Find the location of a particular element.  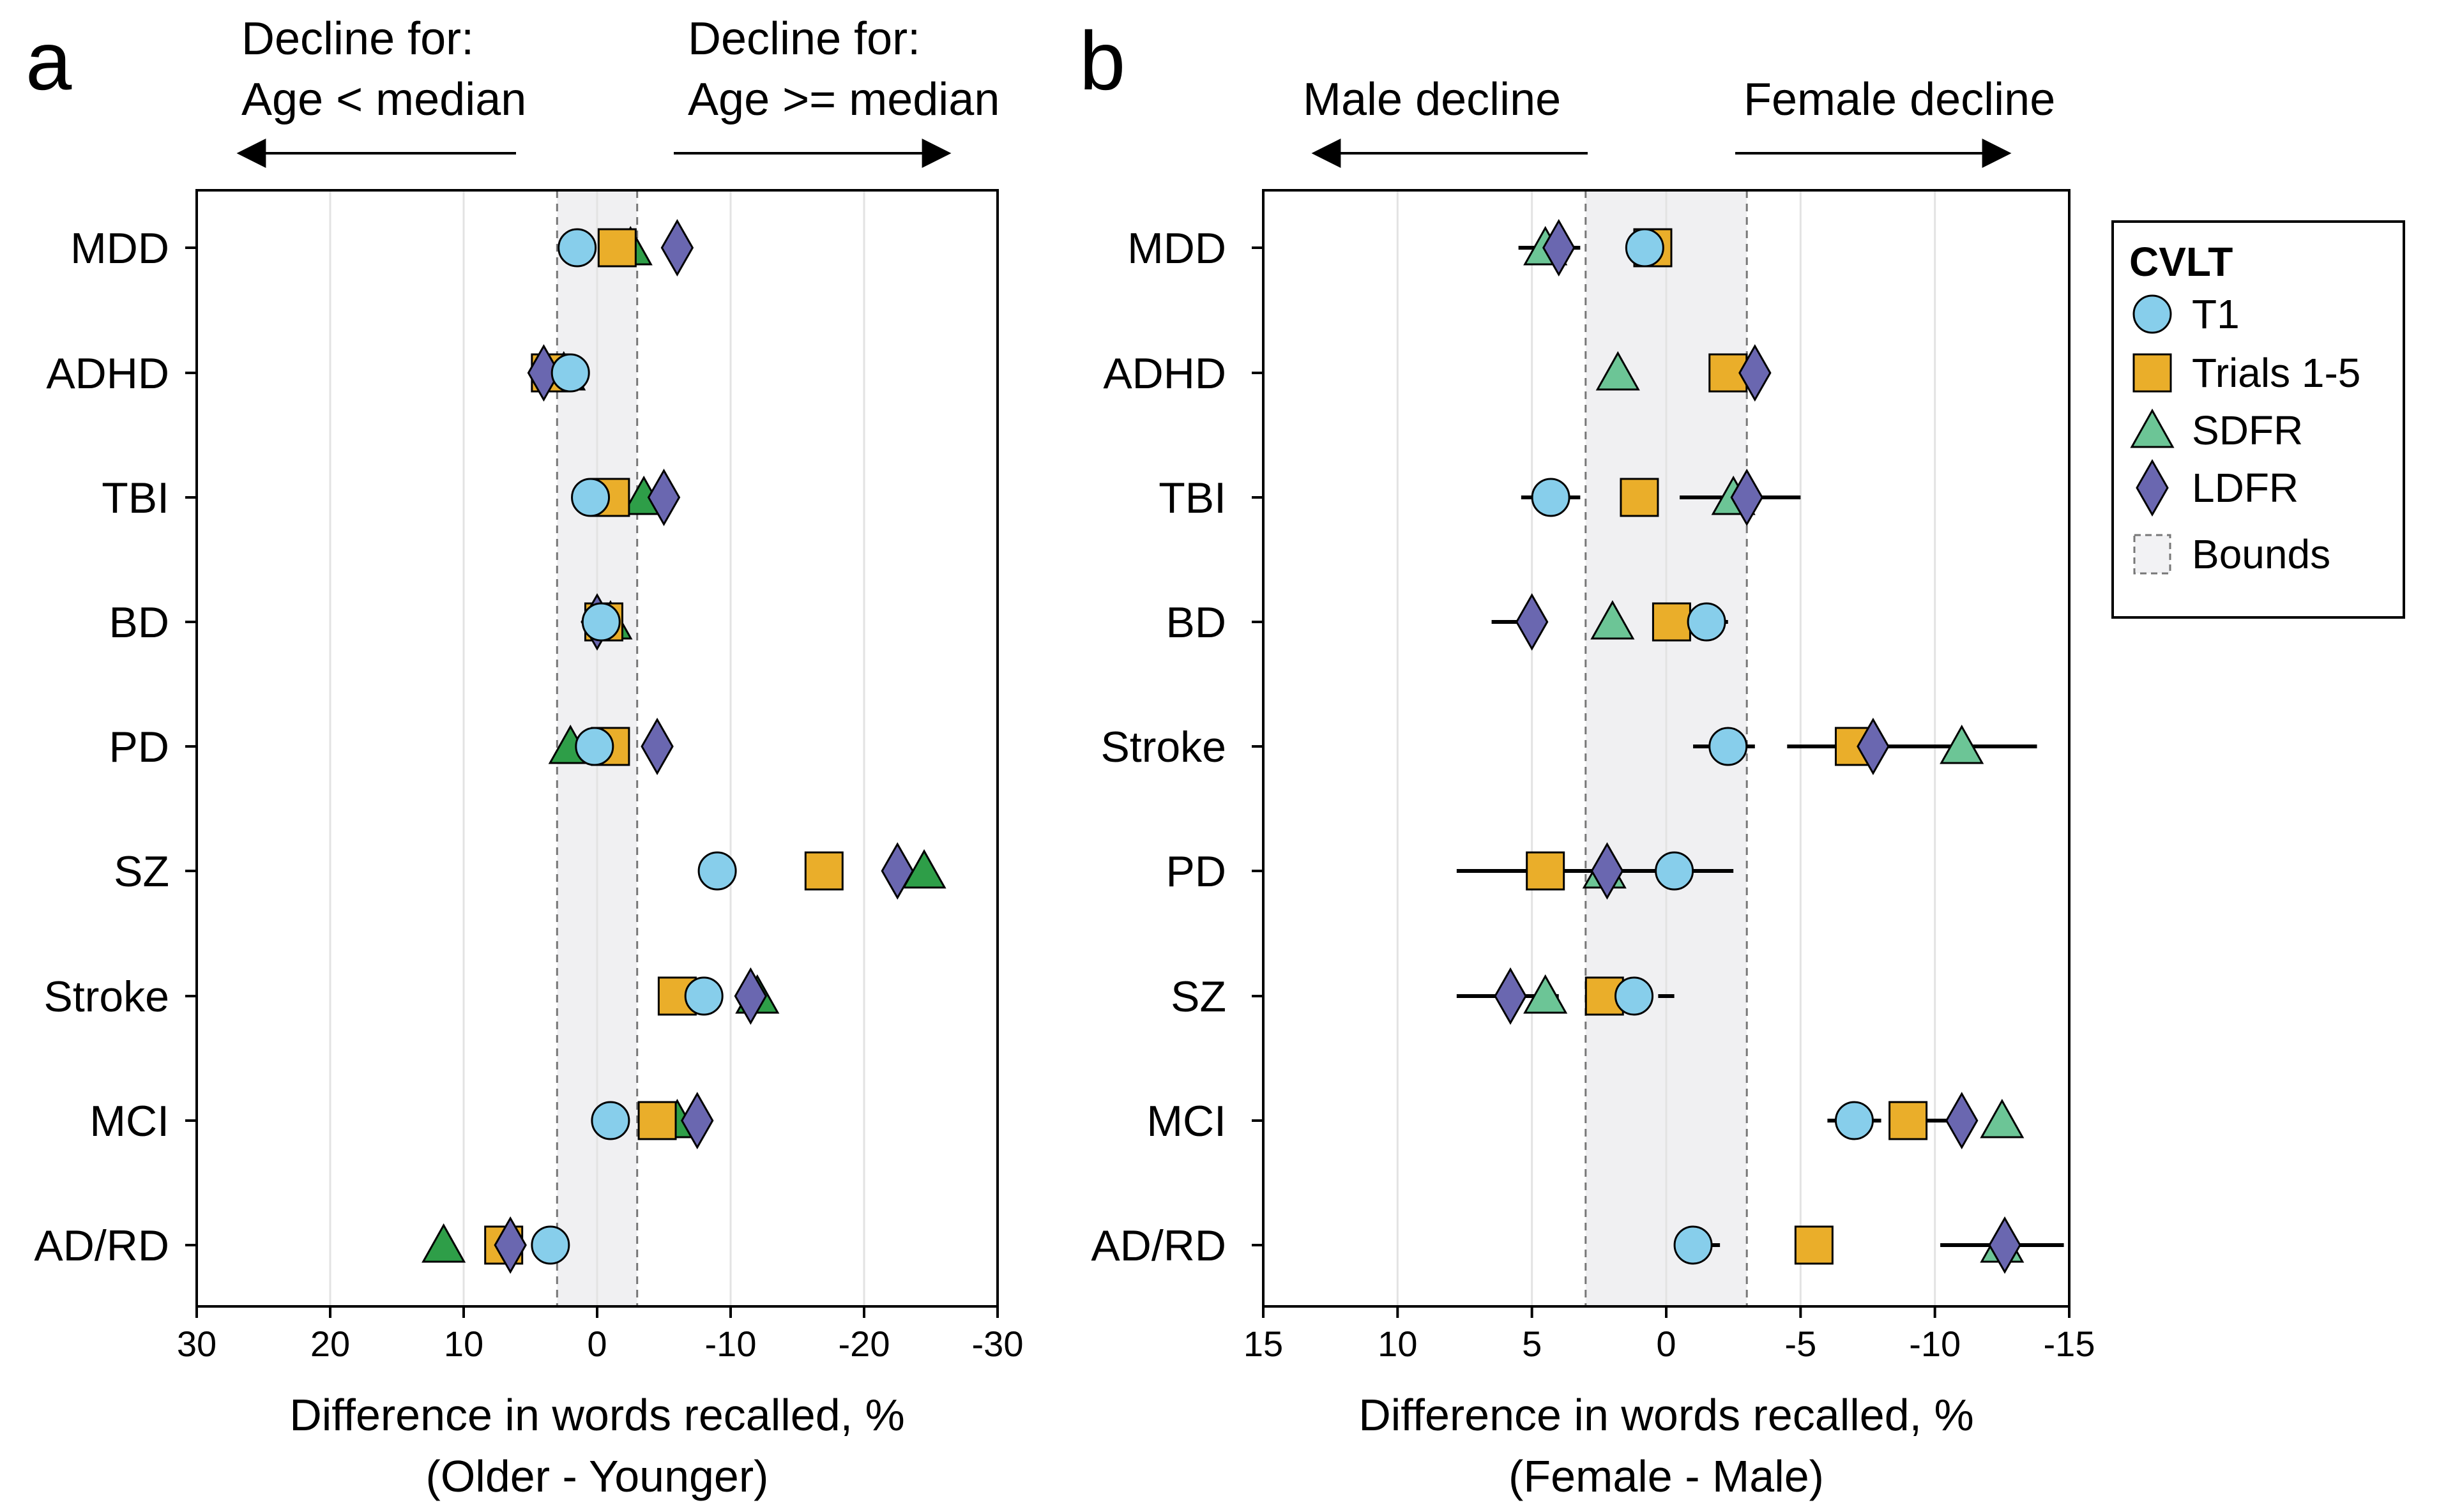

legend-title: CVLT is located at coordinates (2181, 262).